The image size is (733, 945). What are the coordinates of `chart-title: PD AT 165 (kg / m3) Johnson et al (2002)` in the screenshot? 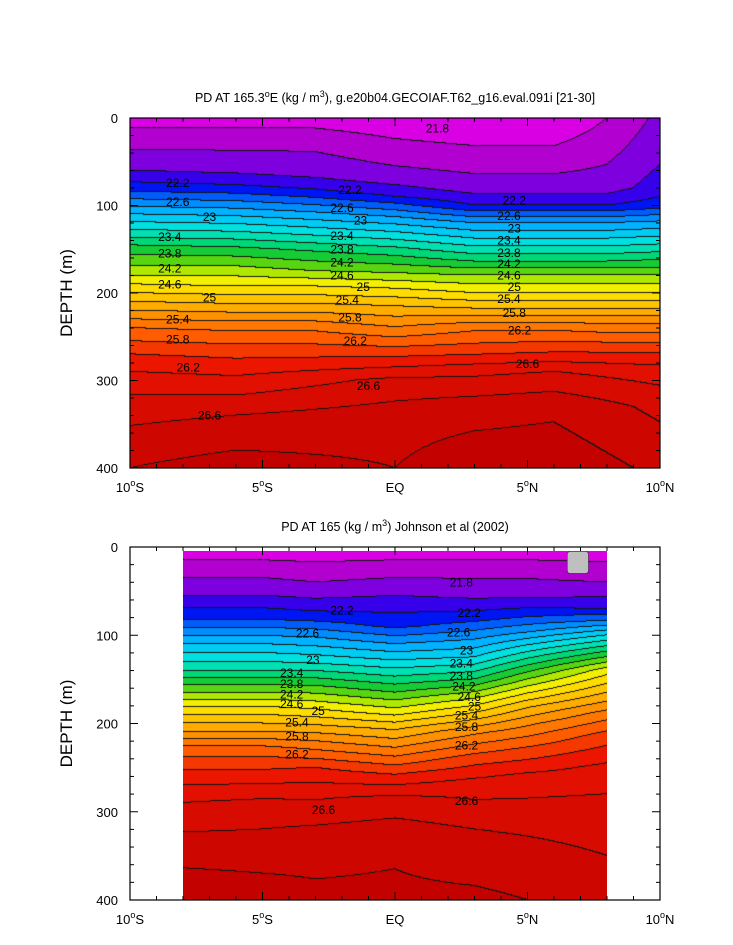 It's located at (395, 526).